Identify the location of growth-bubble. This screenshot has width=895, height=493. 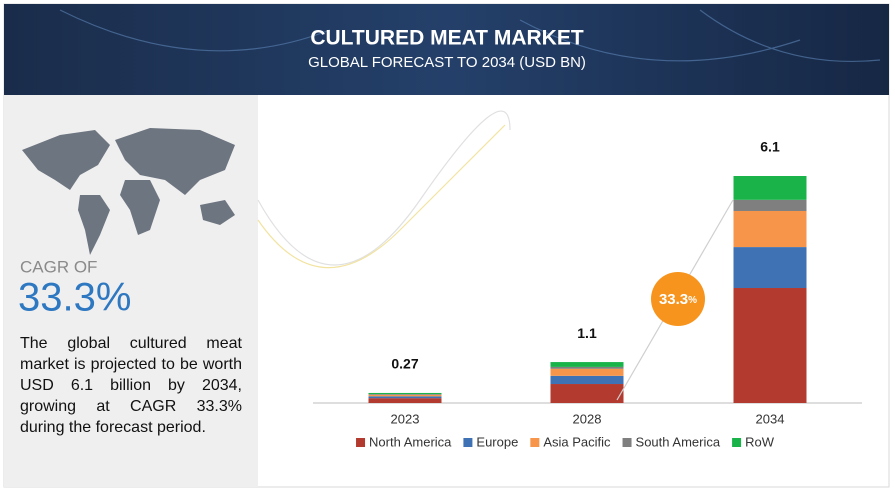
(678, 299).